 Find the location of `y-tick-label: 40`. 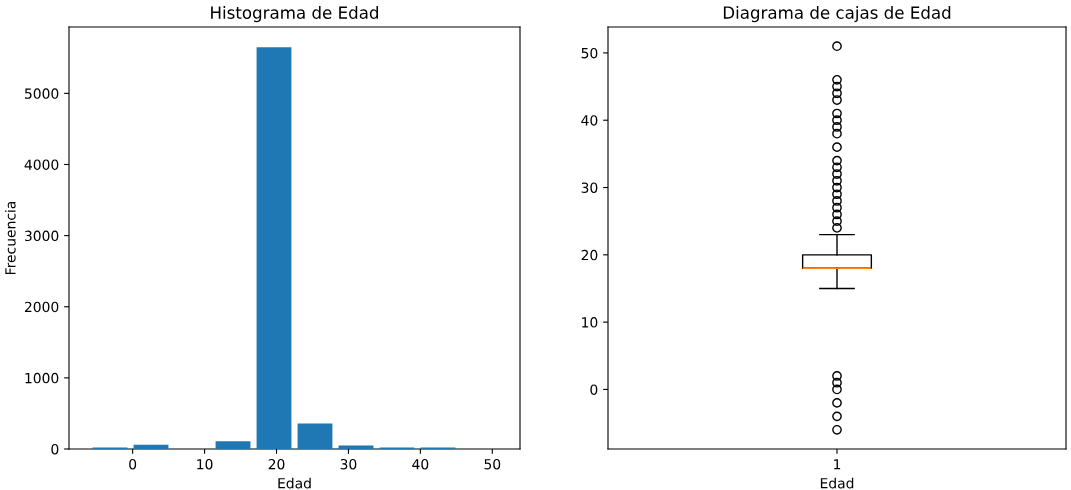

y-tick-label: 40 is located at coordinates (589, 120).